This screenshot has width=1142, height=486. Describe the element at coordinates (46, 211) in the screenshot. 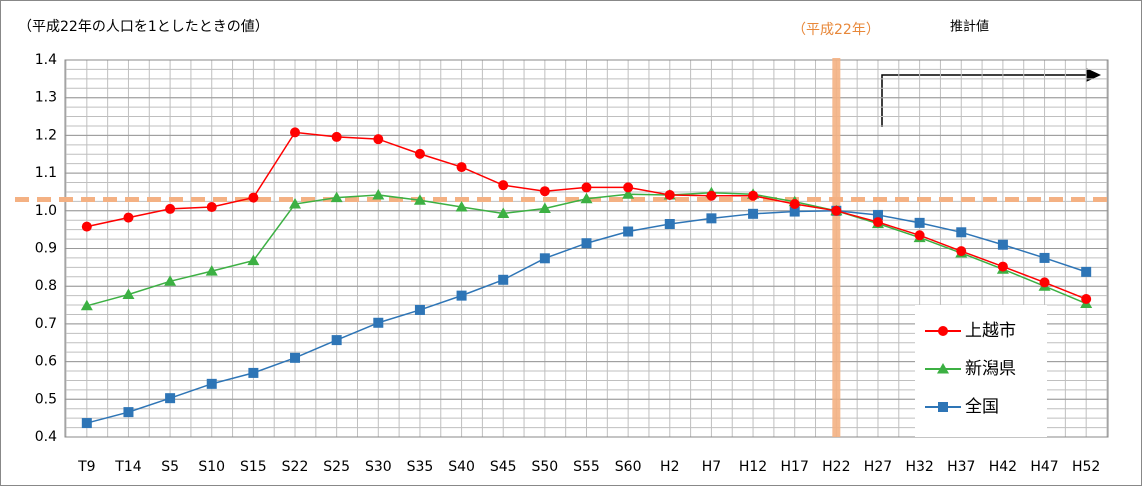

I see `y-tick-label: 1.0` at that location.